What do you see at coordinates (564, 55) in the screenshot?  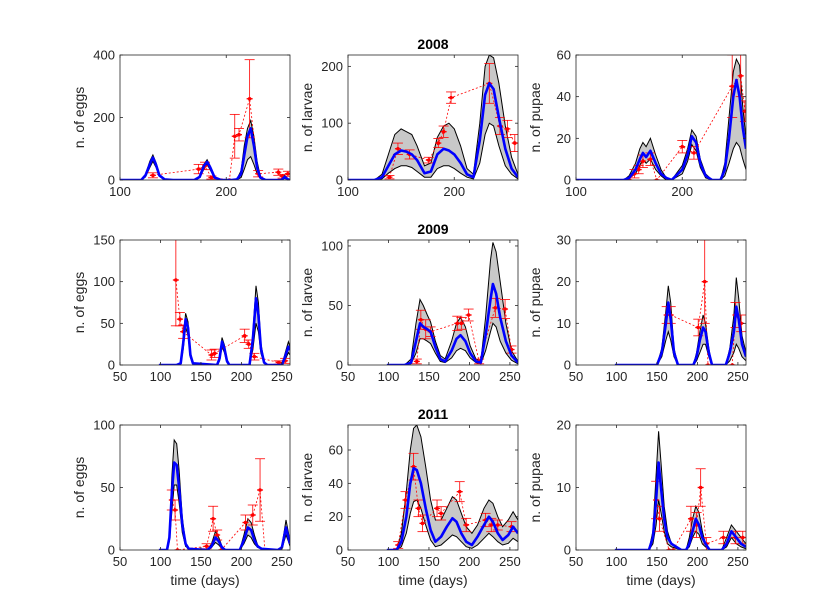 I see `y-tick-label: 60` at bounding box center [564, 55].